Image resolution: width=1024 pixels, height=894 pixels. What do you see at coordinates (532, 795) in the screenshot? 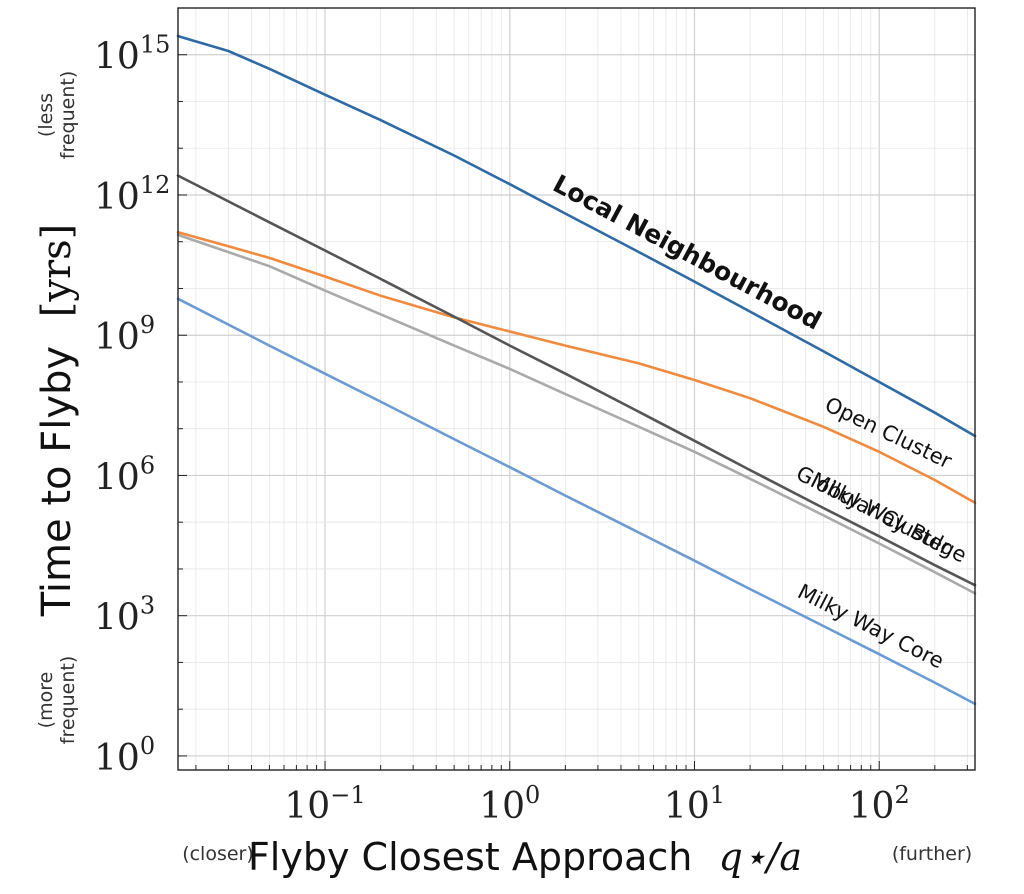
I see `x-tick-exponent: 0` at bounding box center [532, 795].